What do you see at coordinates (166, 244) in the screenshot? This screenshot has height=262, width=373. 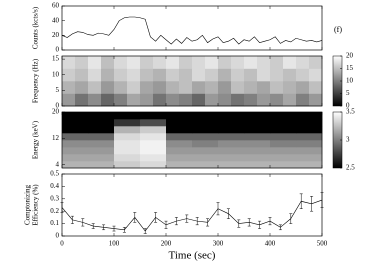 I see `x-tick-label: 200` at bounding box center [166, 244].